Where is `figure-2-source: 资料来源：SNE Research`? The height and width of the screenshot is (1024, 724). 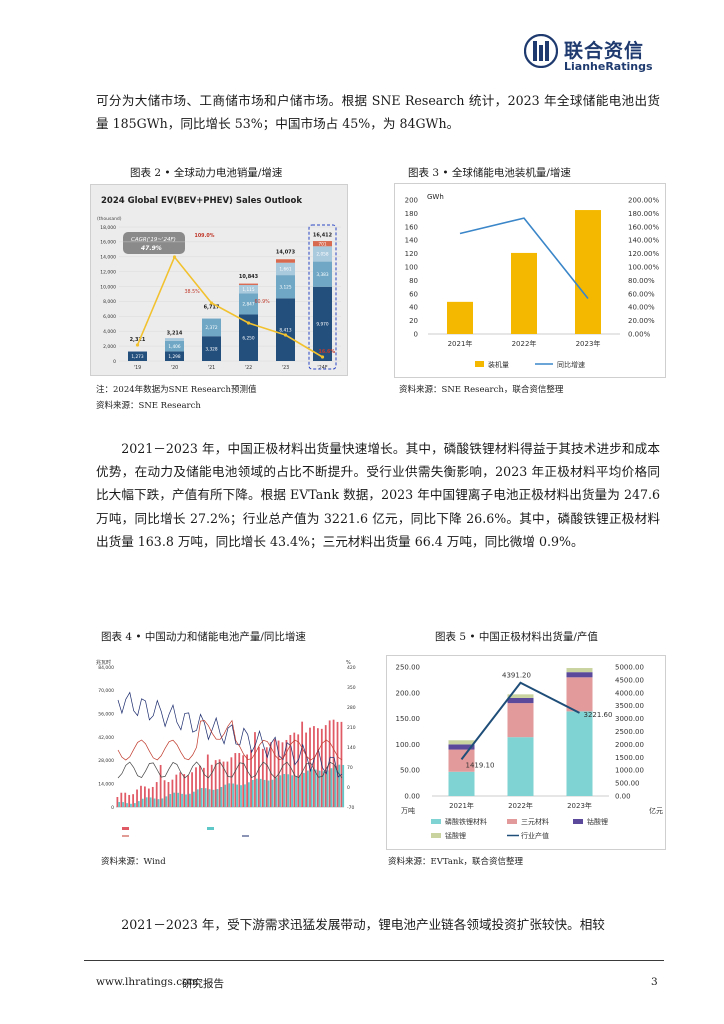 figure-2-source: 资料来源：SNE Research is located at coordinates (148, 406).